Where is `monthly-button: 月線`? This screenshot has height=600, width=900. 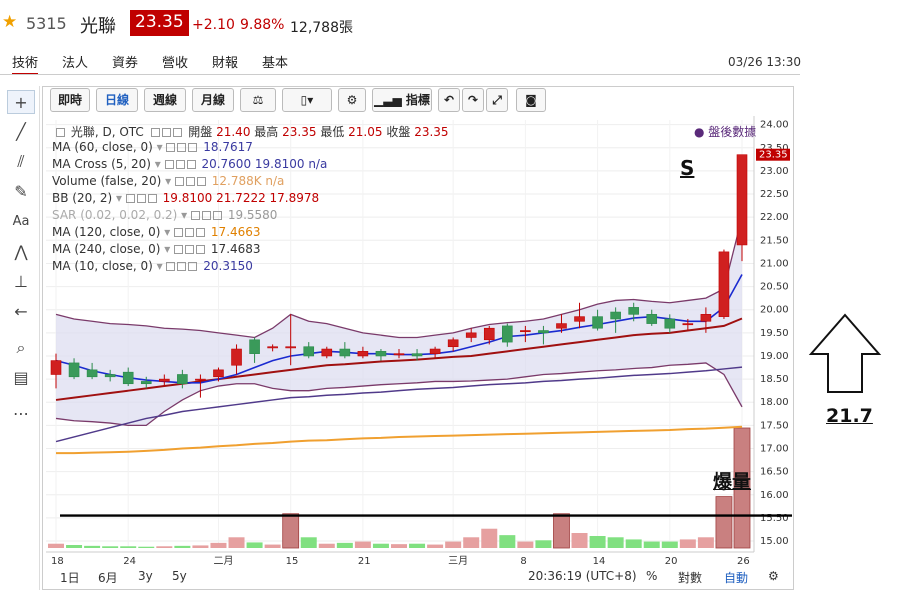 monthly-button: 月線 is located at coordinates (213, 100).